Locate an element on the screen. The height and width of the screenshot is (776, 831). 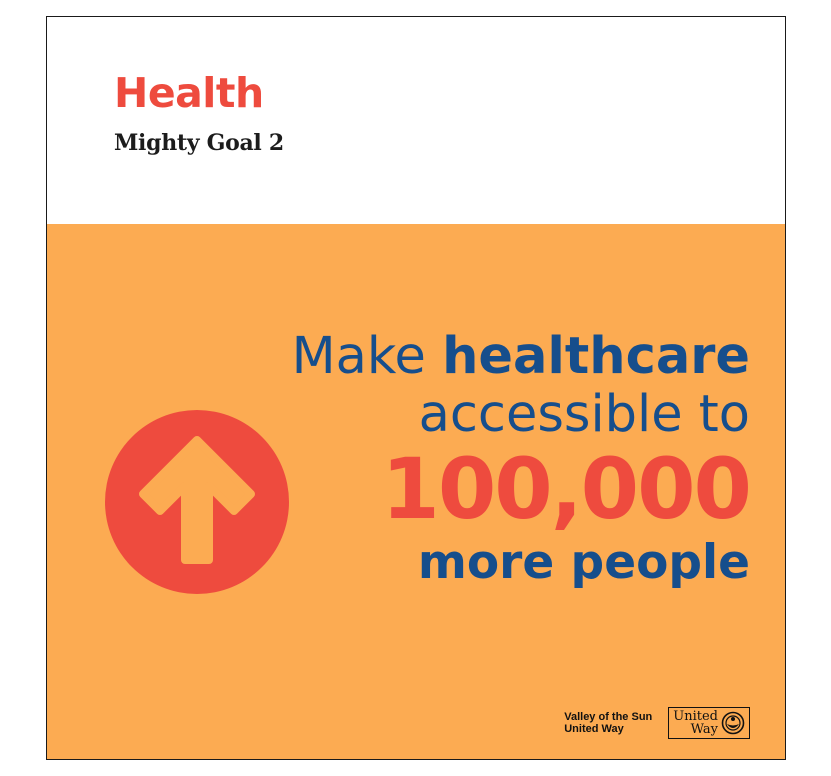
united-way-logo: United Way is located at coordinates (709, 723).